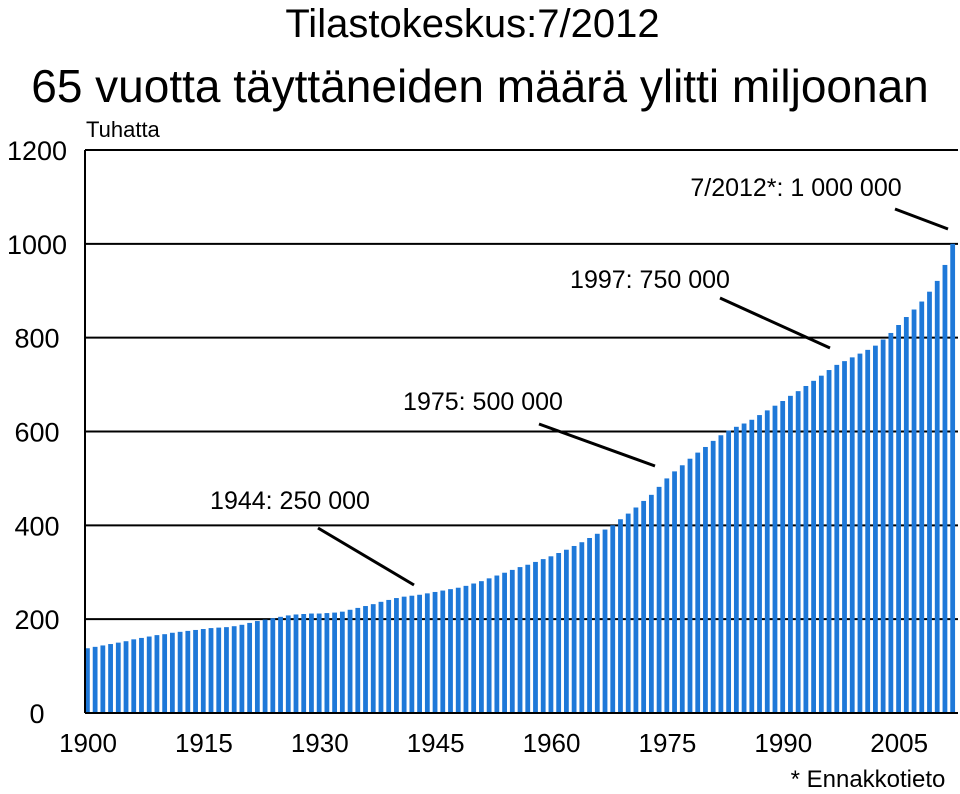 The image size is (960, 794). I want to click on x-tick-label: 1900, so click(88, 743).